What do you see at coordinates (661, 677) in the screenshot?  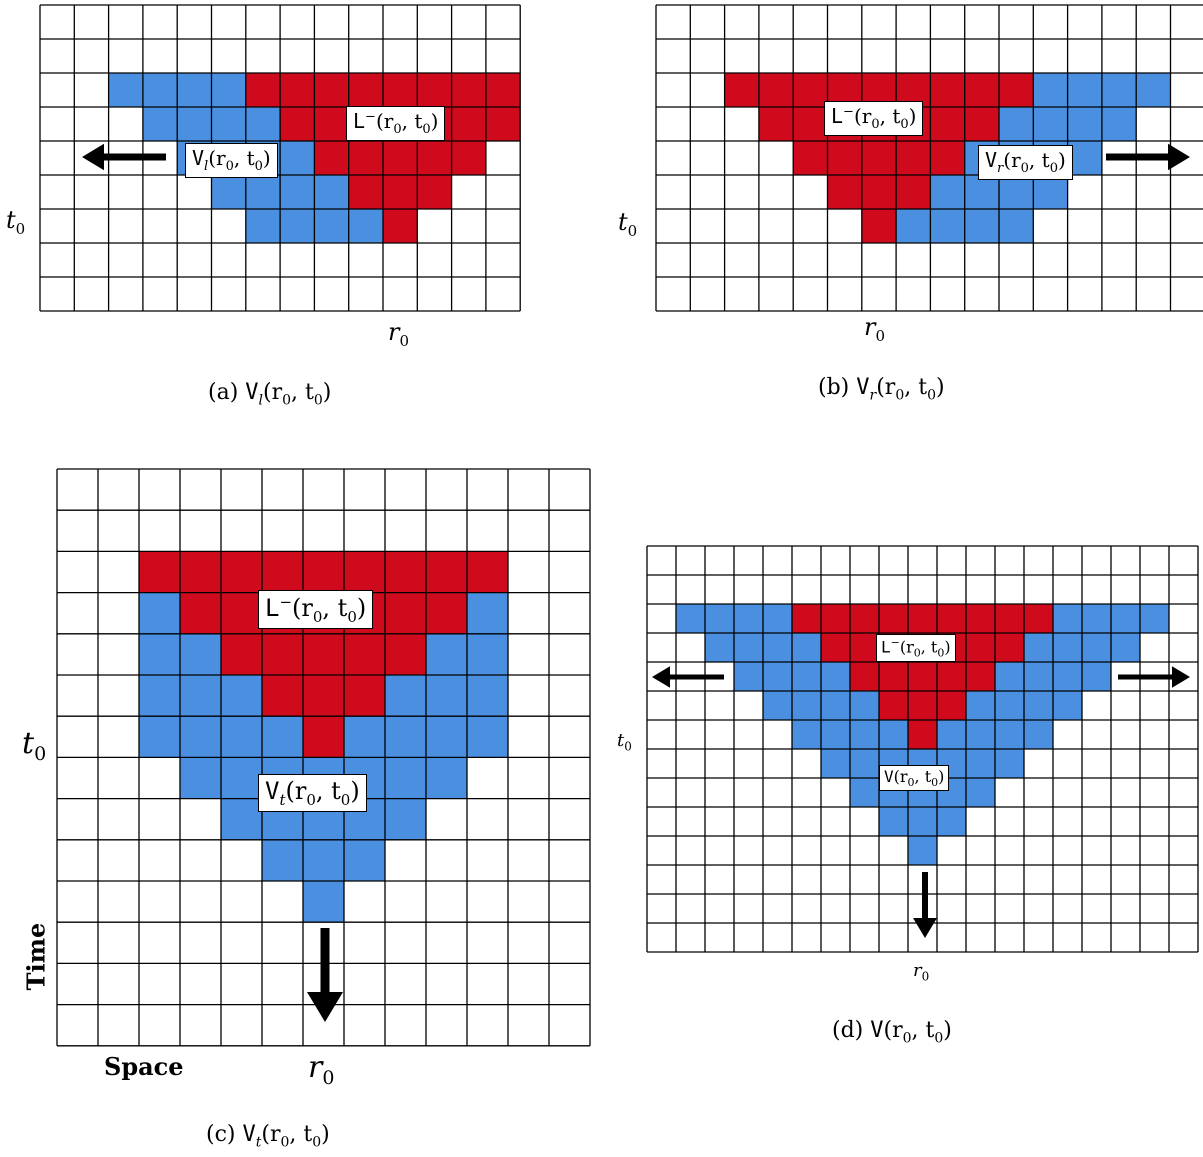 I see `panel-d-arrow-left` at bounding box center [661, 677].